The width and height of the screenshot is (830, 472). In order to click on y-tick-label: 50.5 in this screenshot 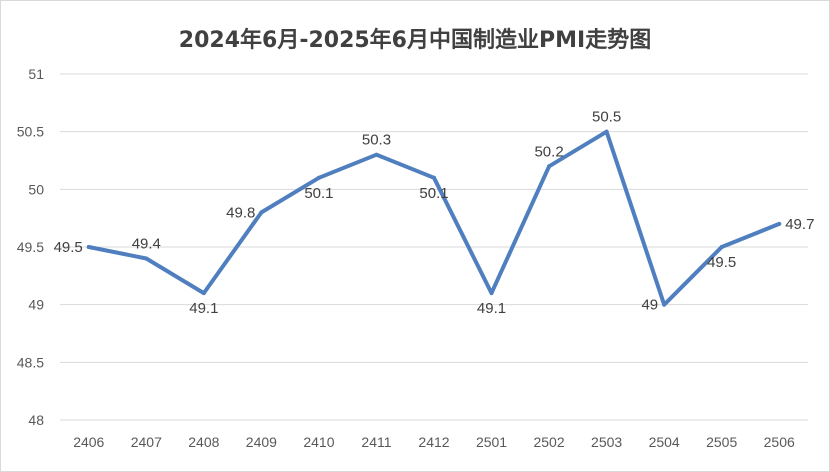, I will do `click(30, 132)`.